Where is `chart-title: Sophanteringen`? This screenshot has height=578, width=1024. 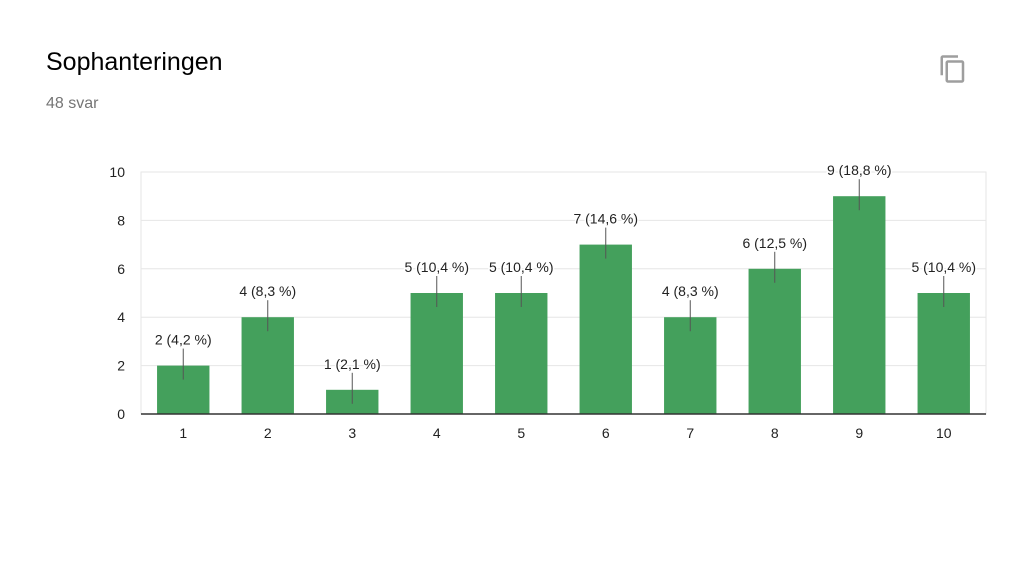
chart-title: Sophanteringen is located at coordinates (134, 62).